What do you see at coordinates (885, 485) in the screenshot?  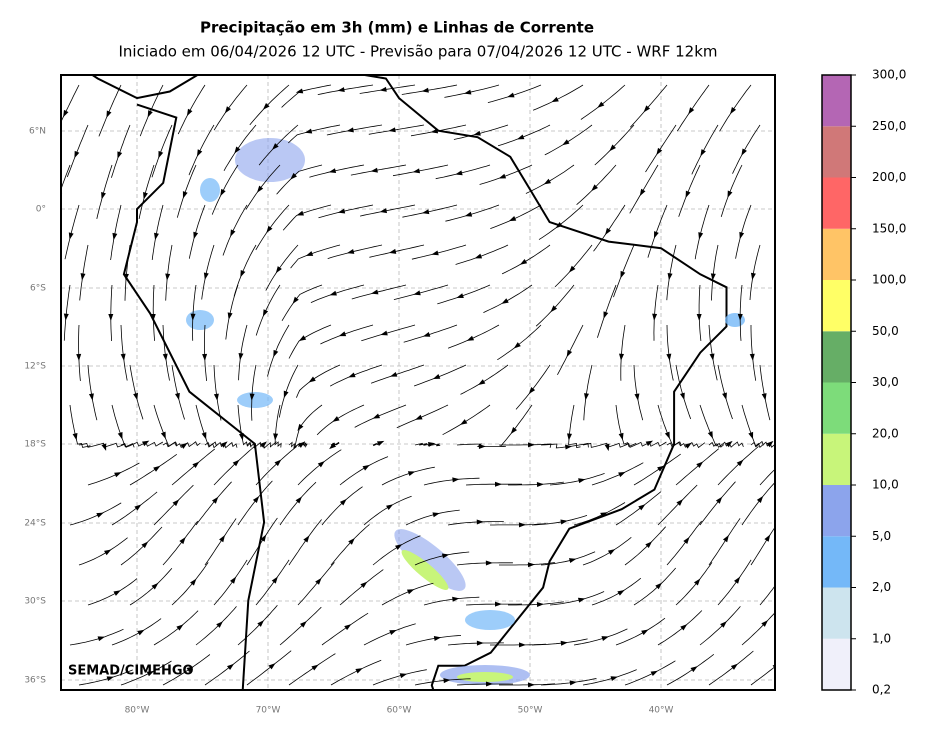 I see `colorbar-label: 10,0` at bounding box center [885, 485].